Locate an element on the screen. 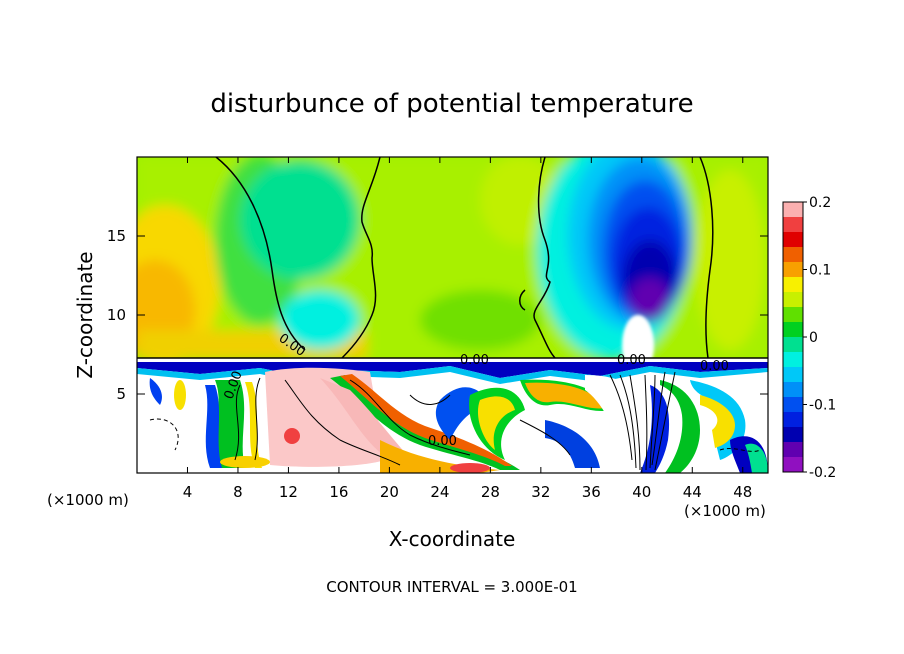  contour-lines-lower is located at coordinates (455, 421).